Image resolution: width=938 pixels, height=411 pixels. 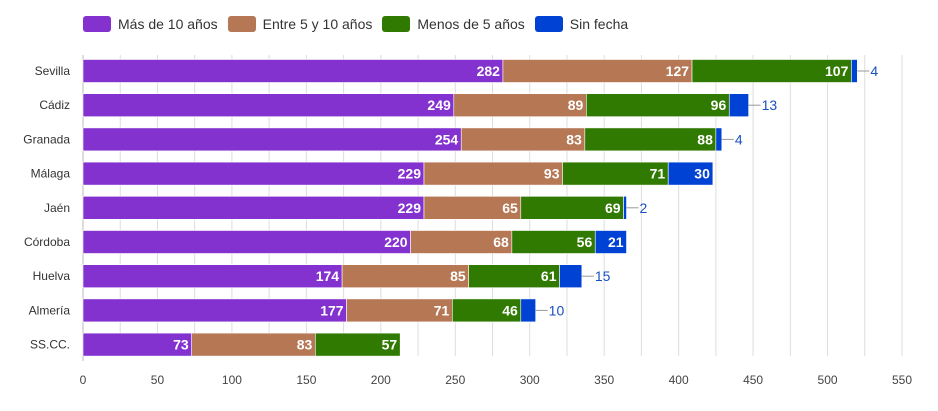 I want to click on legend-item: Sin fecha, so click(x=581, y=24).